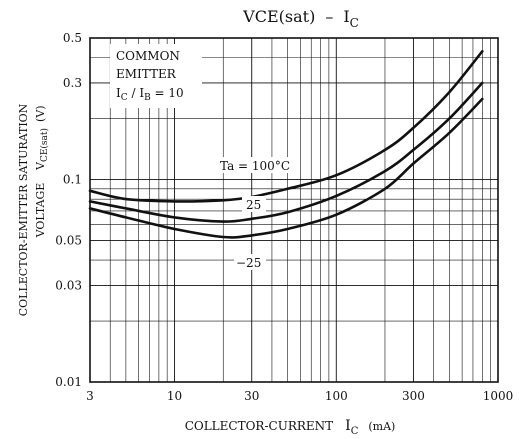 The image size is (519, 439). I want to click on y-tick-labels: 0.01 0.03 0.05 0.1 0.3 0.5, so click(68, 210).